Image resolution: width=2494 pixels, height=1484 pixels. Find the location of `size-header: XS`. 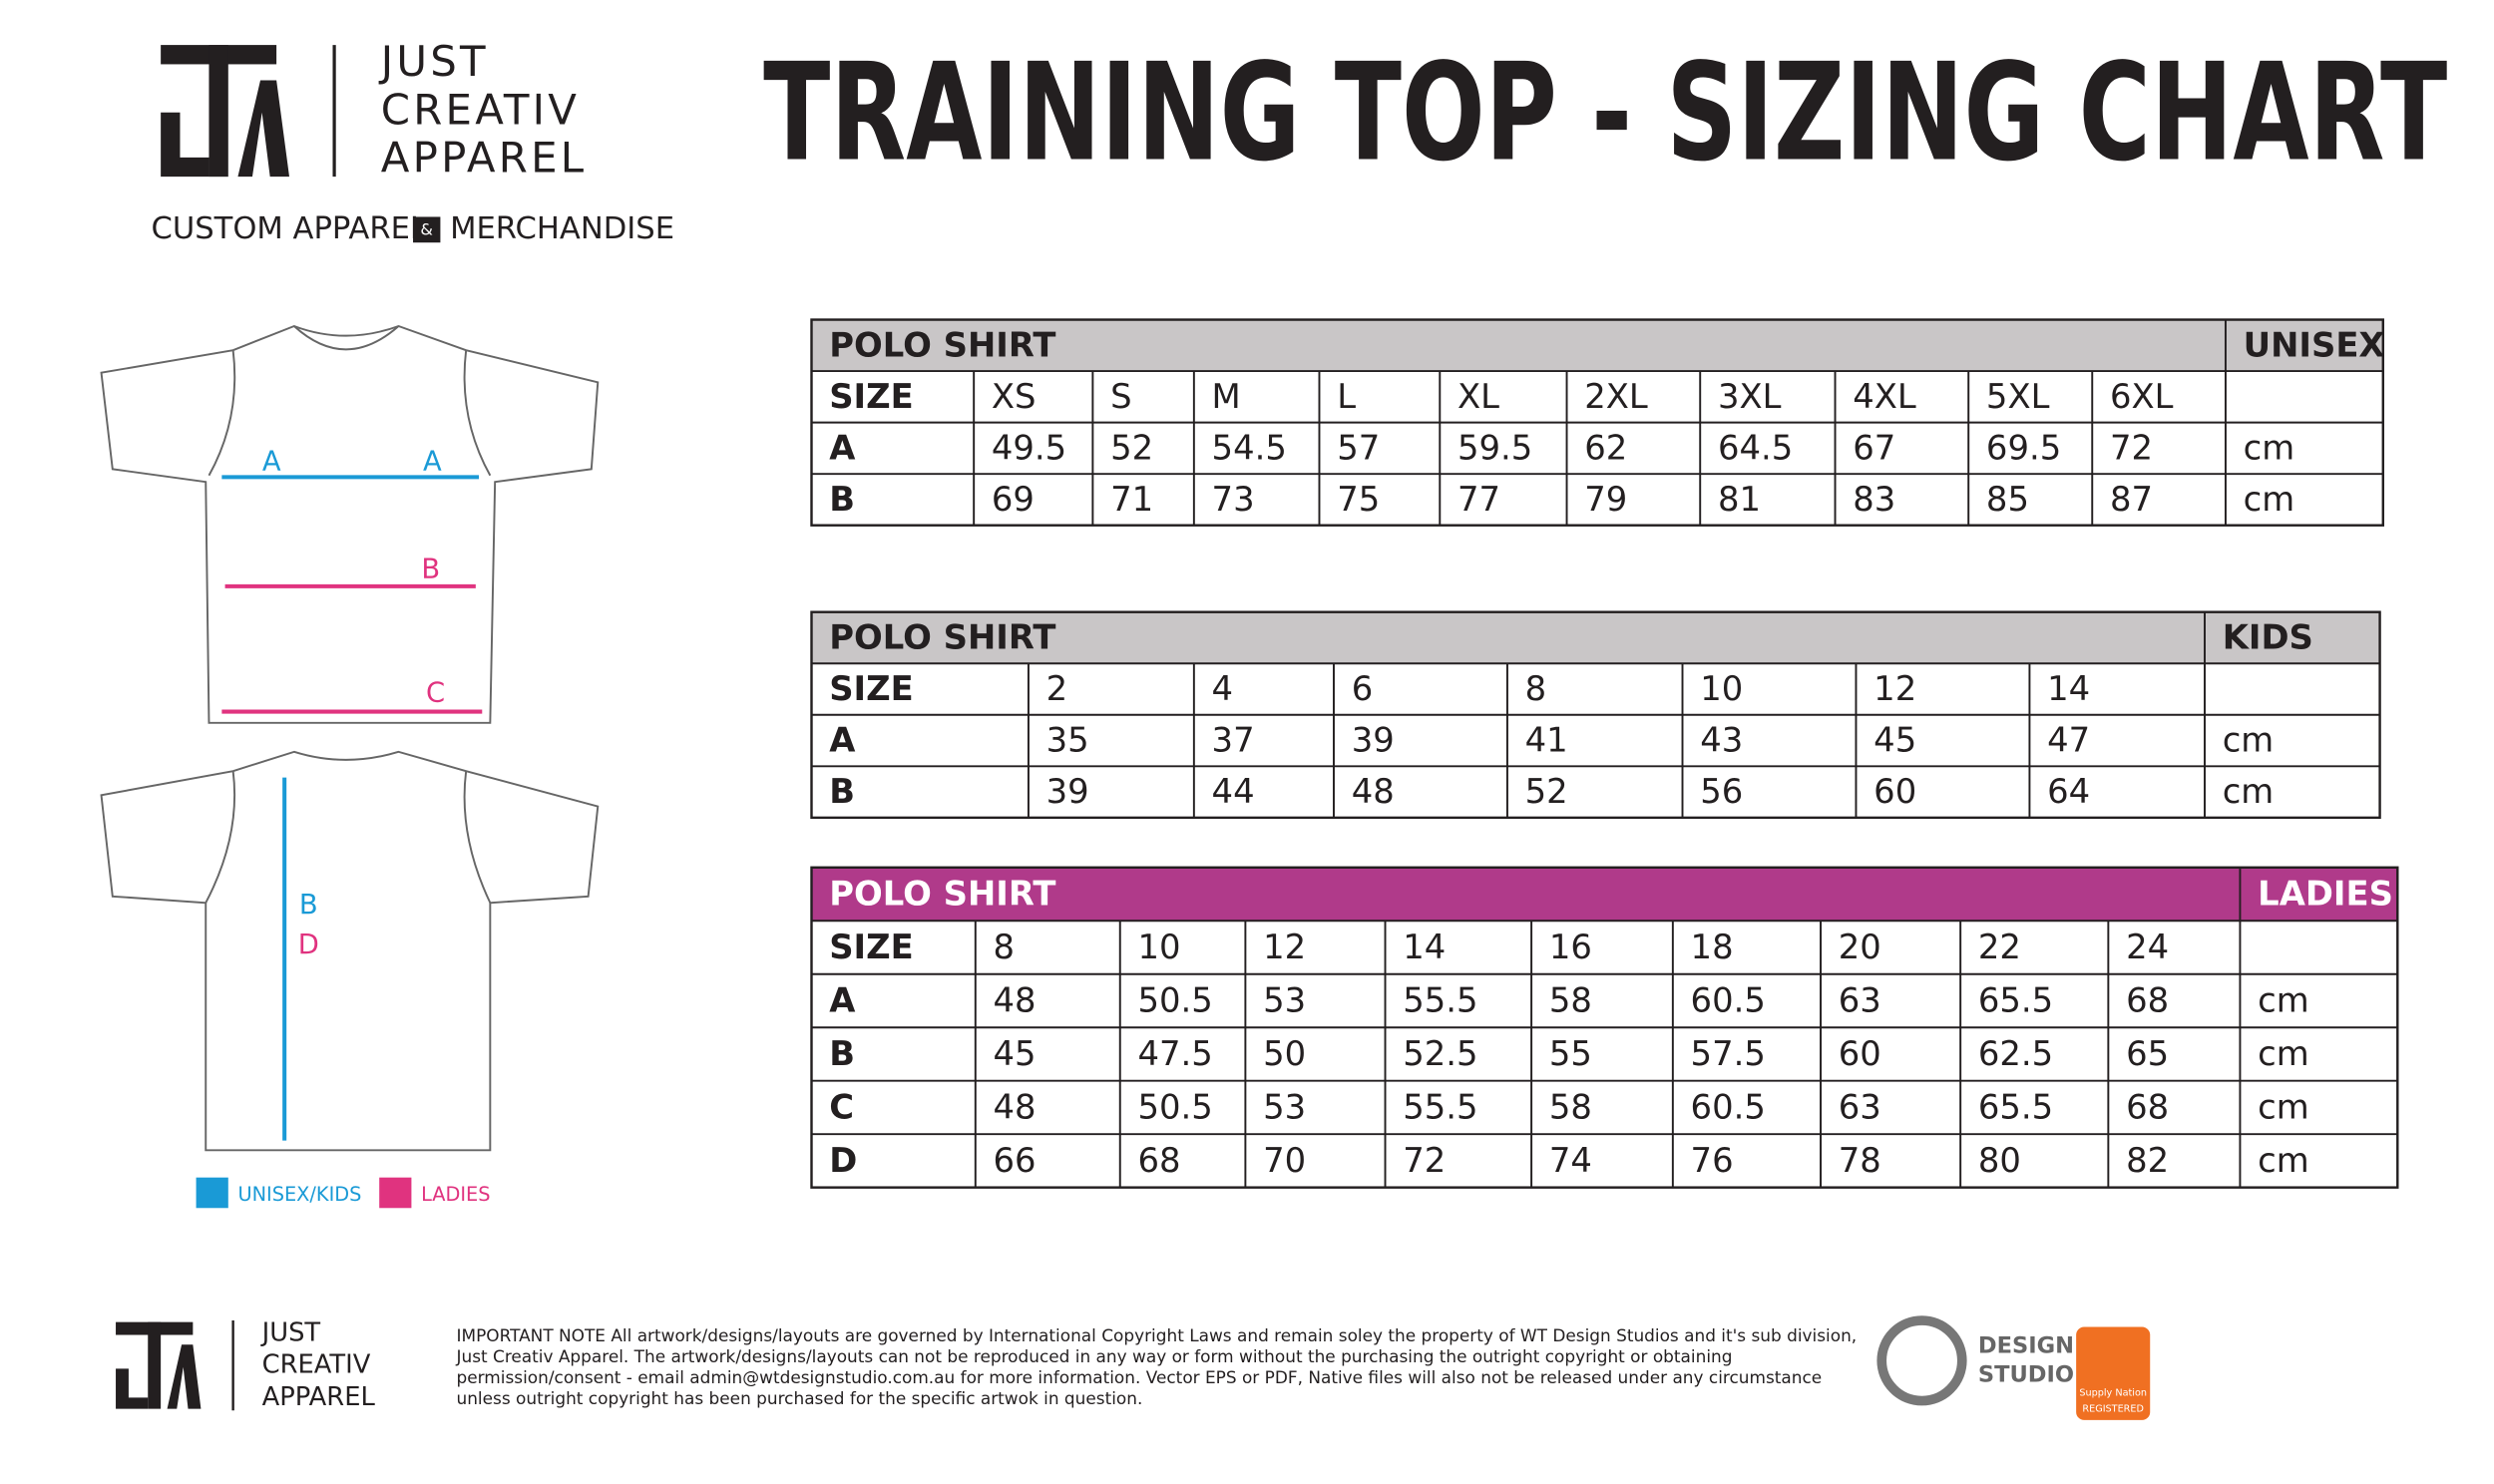

size-header: XS is located at coordinates (1014, 396).